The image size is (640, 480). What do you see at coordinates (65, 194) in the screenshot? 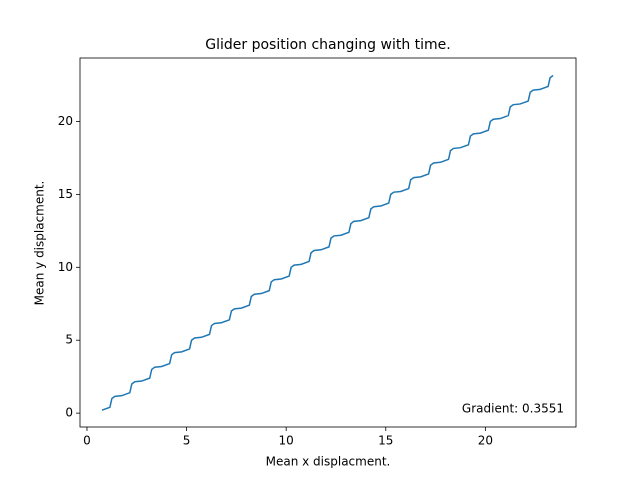
I see `y-tick-label: 15` at bounding box center [65, 194].